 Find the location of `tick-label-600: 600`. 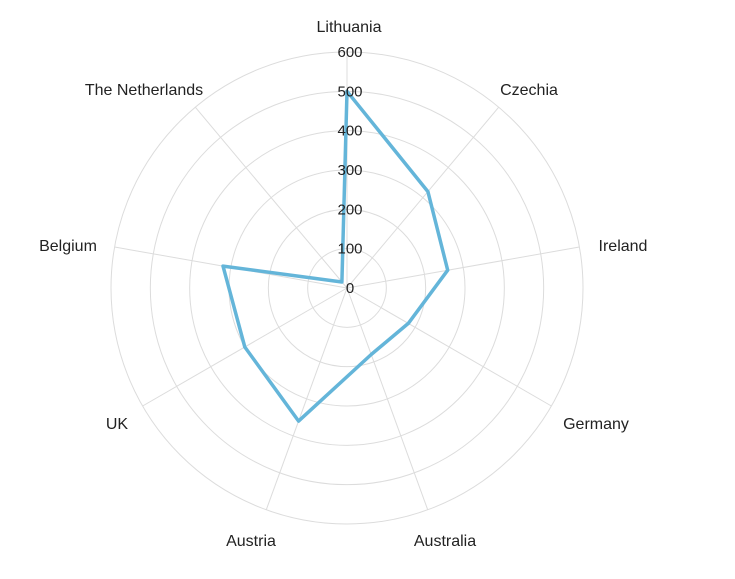

tick-label-600: 600 is located at coordinates (349, 52).